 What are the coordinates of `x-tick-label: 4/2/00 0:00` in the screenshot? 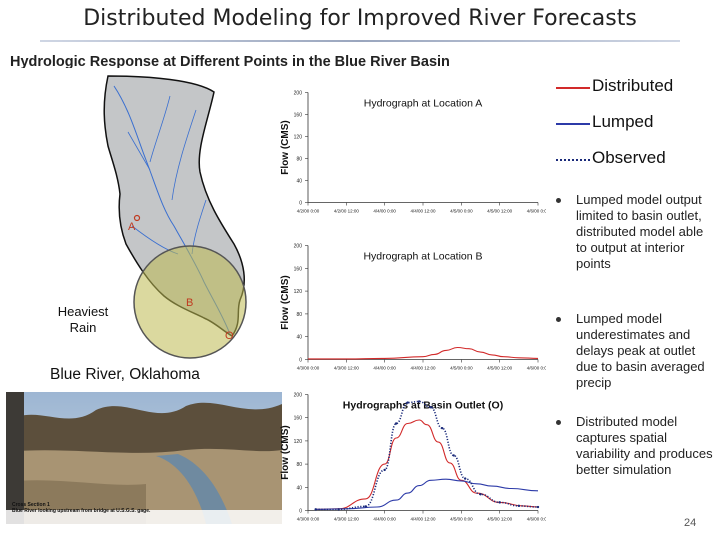 It's located at (308, 211).